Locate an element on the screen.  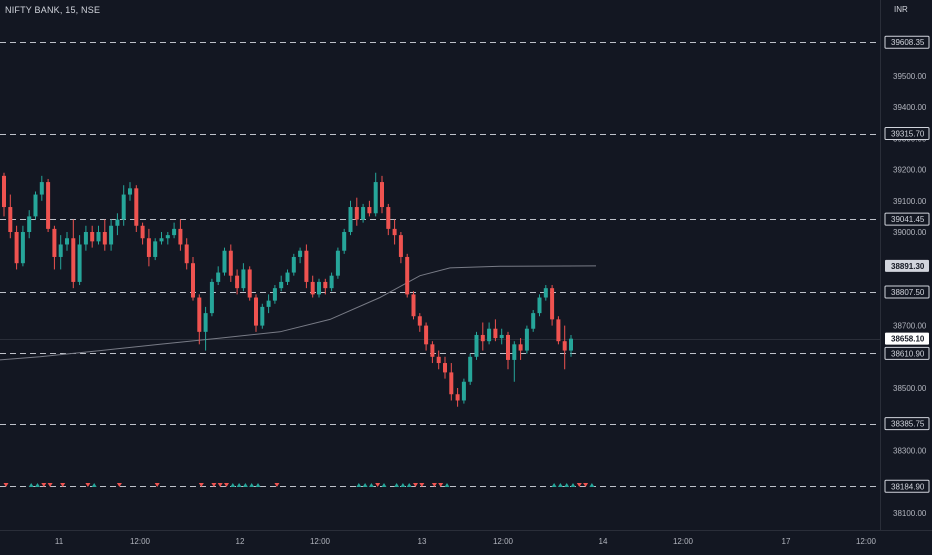
price-axis is located at coordinates (906, 265).